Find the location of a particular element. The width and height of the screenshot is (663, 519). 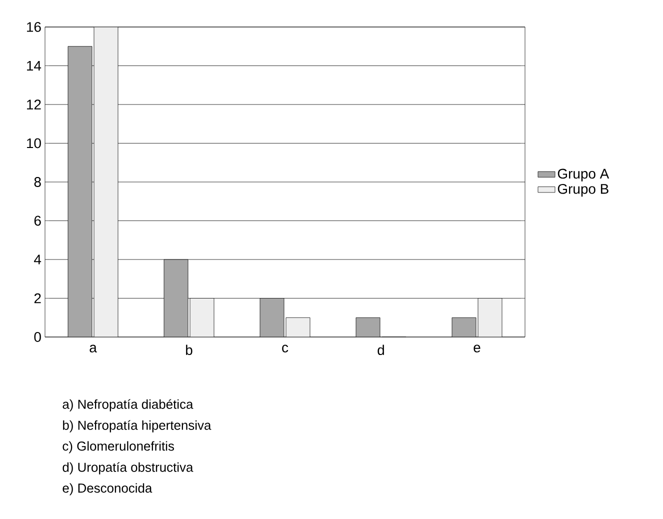

y-tick-label: 2 is located at coordinates (37, 298).